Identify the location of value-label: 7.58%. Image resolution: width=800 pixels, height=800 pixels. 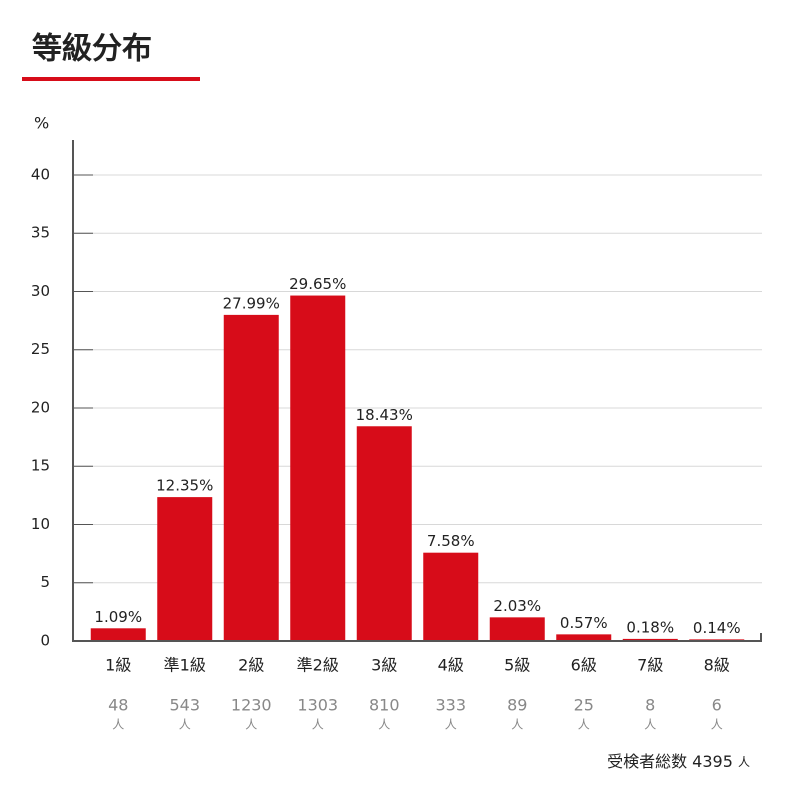
(451, 541).